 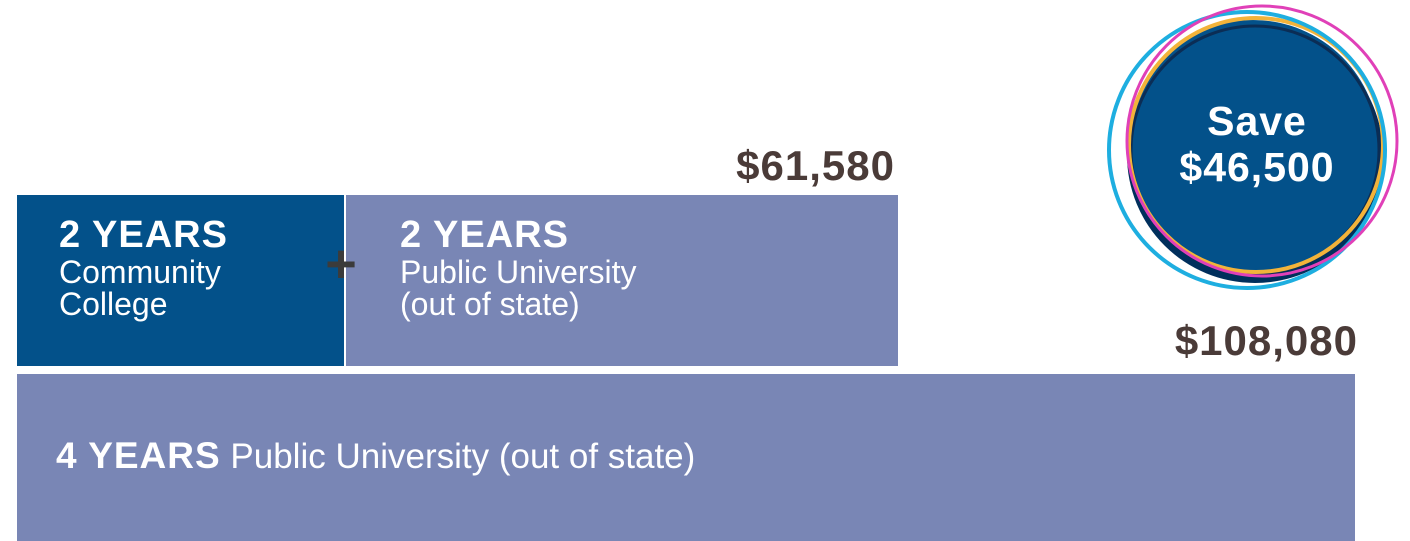 What do you see at coordinates (138, 455) in the screenshot?
I see `pu4-years-label: 4 YEARS` at bounding box center [138, 455].